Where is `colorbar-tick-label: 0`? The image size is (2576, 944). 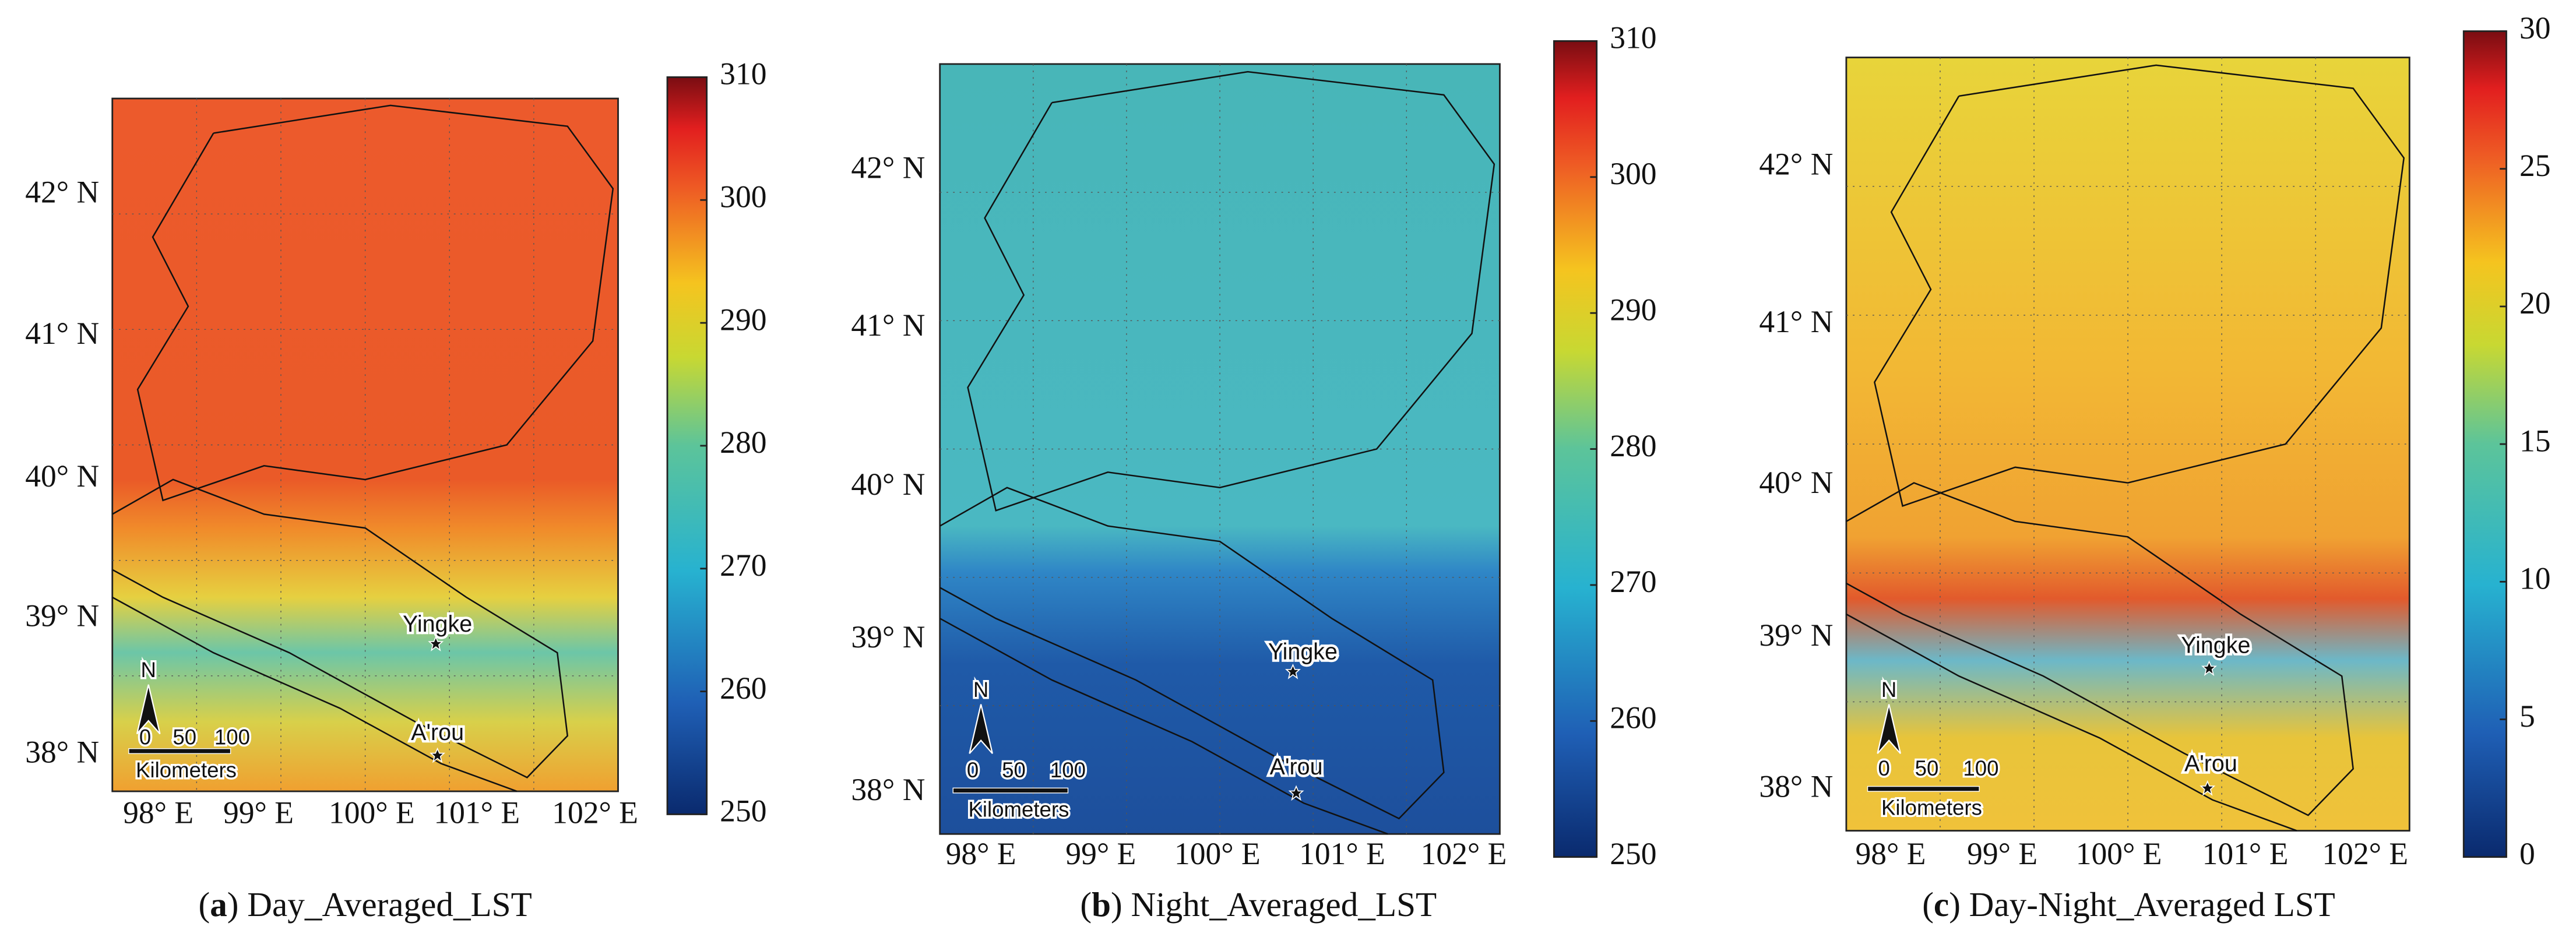
colorbar-tick-label: 0 is located at coordinates (2527, 853).